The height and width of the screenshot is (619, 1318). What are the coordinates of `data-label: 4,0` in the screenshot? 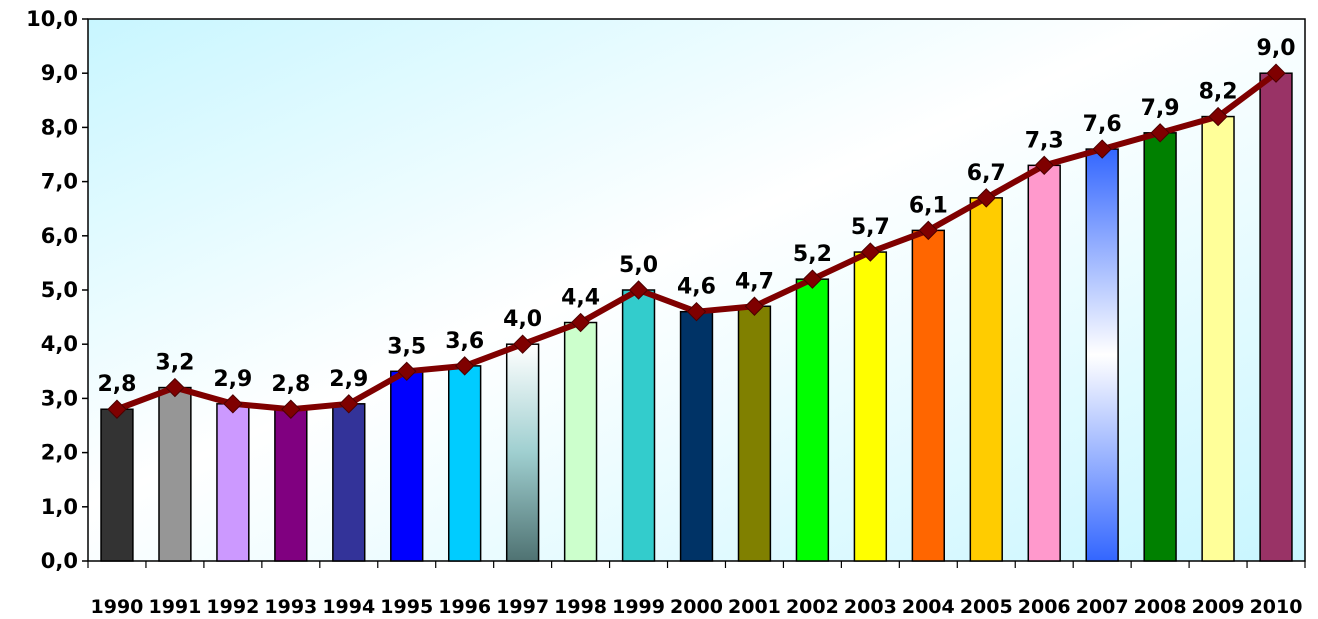 It's located at (522, 319).